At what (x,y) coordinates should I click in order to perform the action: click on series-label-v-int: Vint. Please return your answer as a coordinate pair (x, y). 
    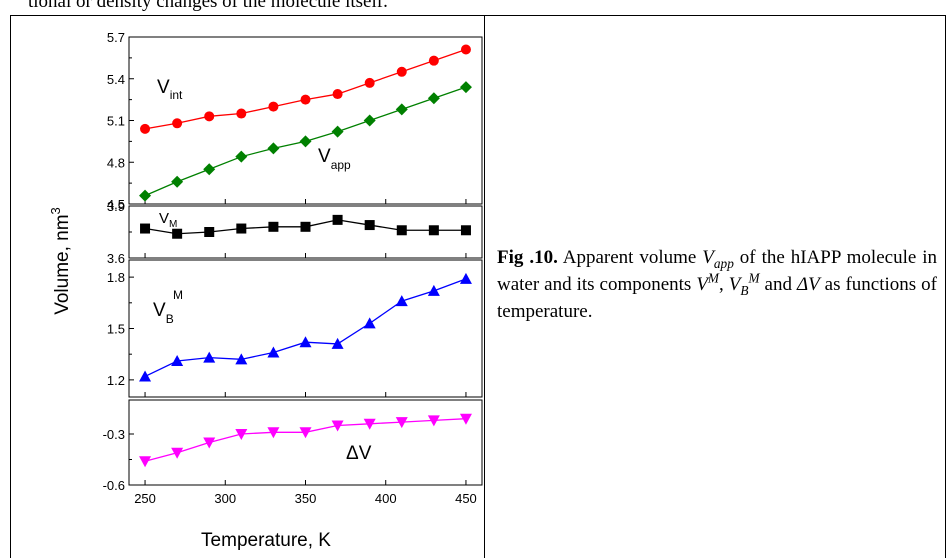
    Looking at the image, I should click on (170, 89).